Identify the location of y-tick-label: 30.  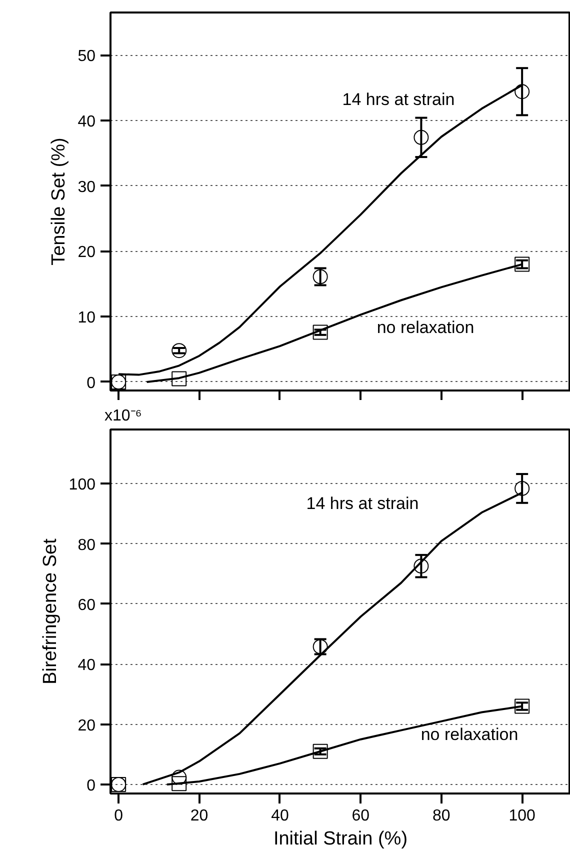
(87, 187).